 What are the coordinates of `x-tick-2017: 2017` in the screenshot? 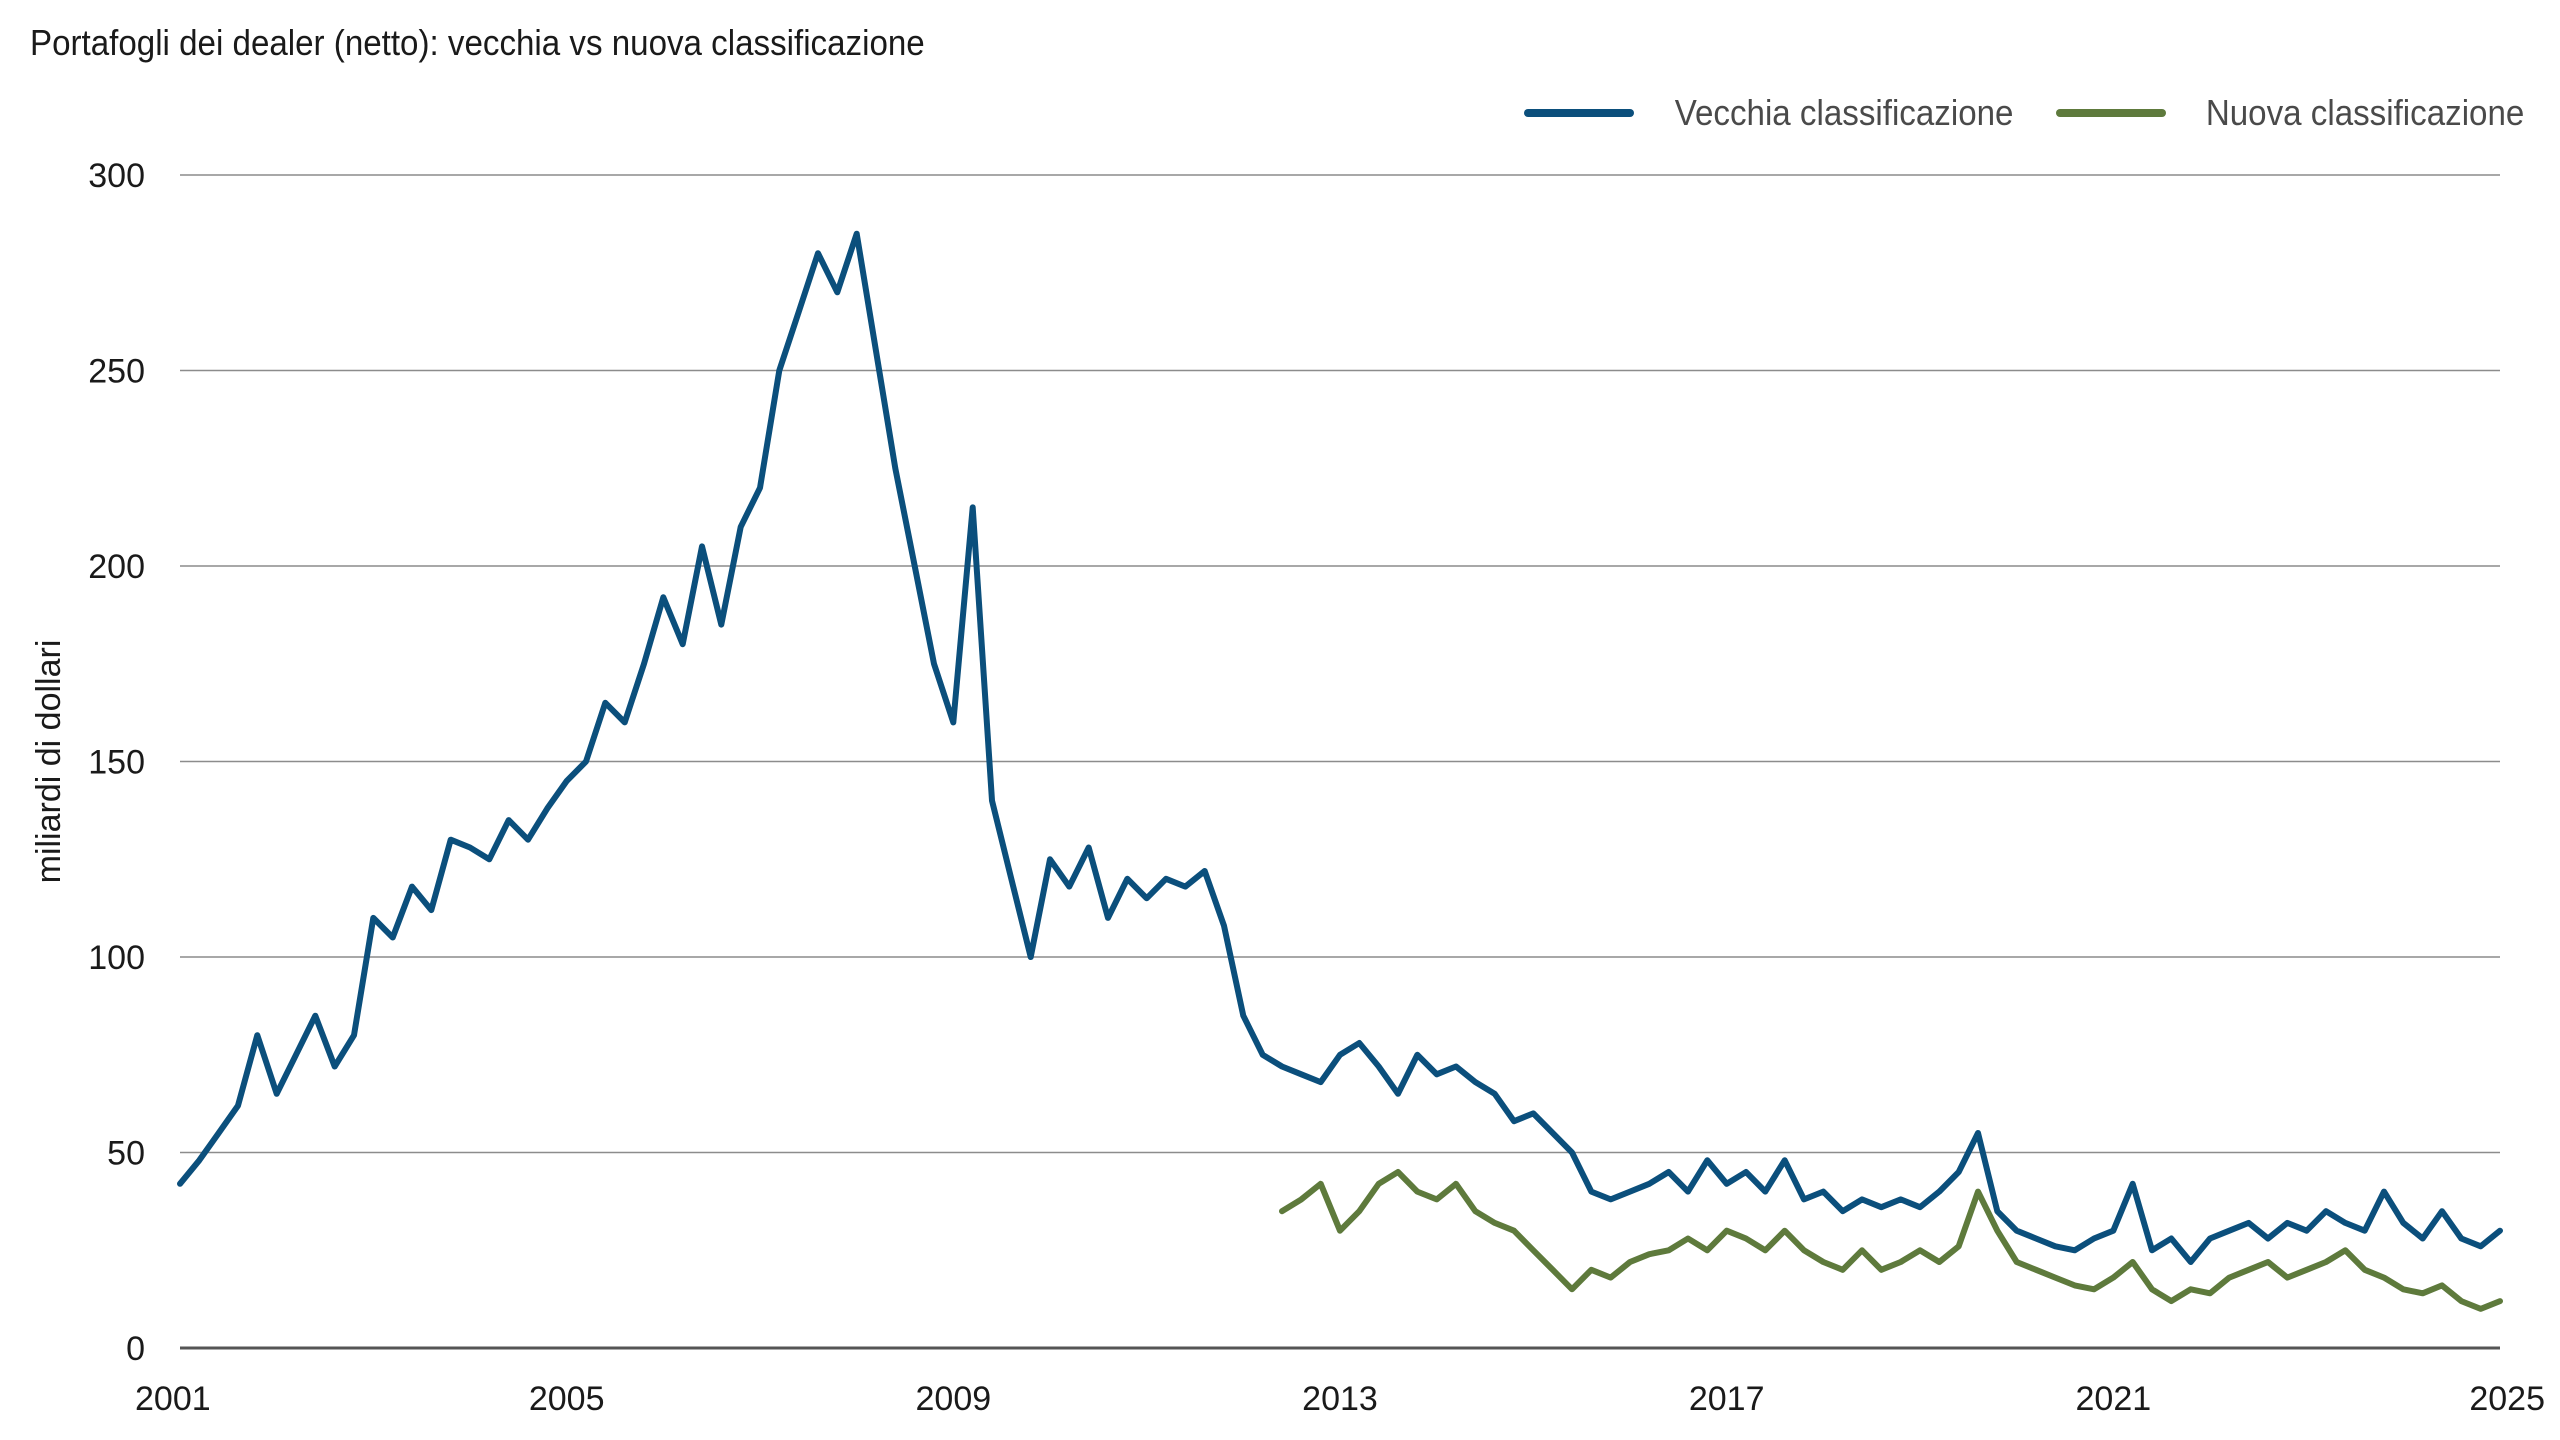 It's located at (1727, 1399).